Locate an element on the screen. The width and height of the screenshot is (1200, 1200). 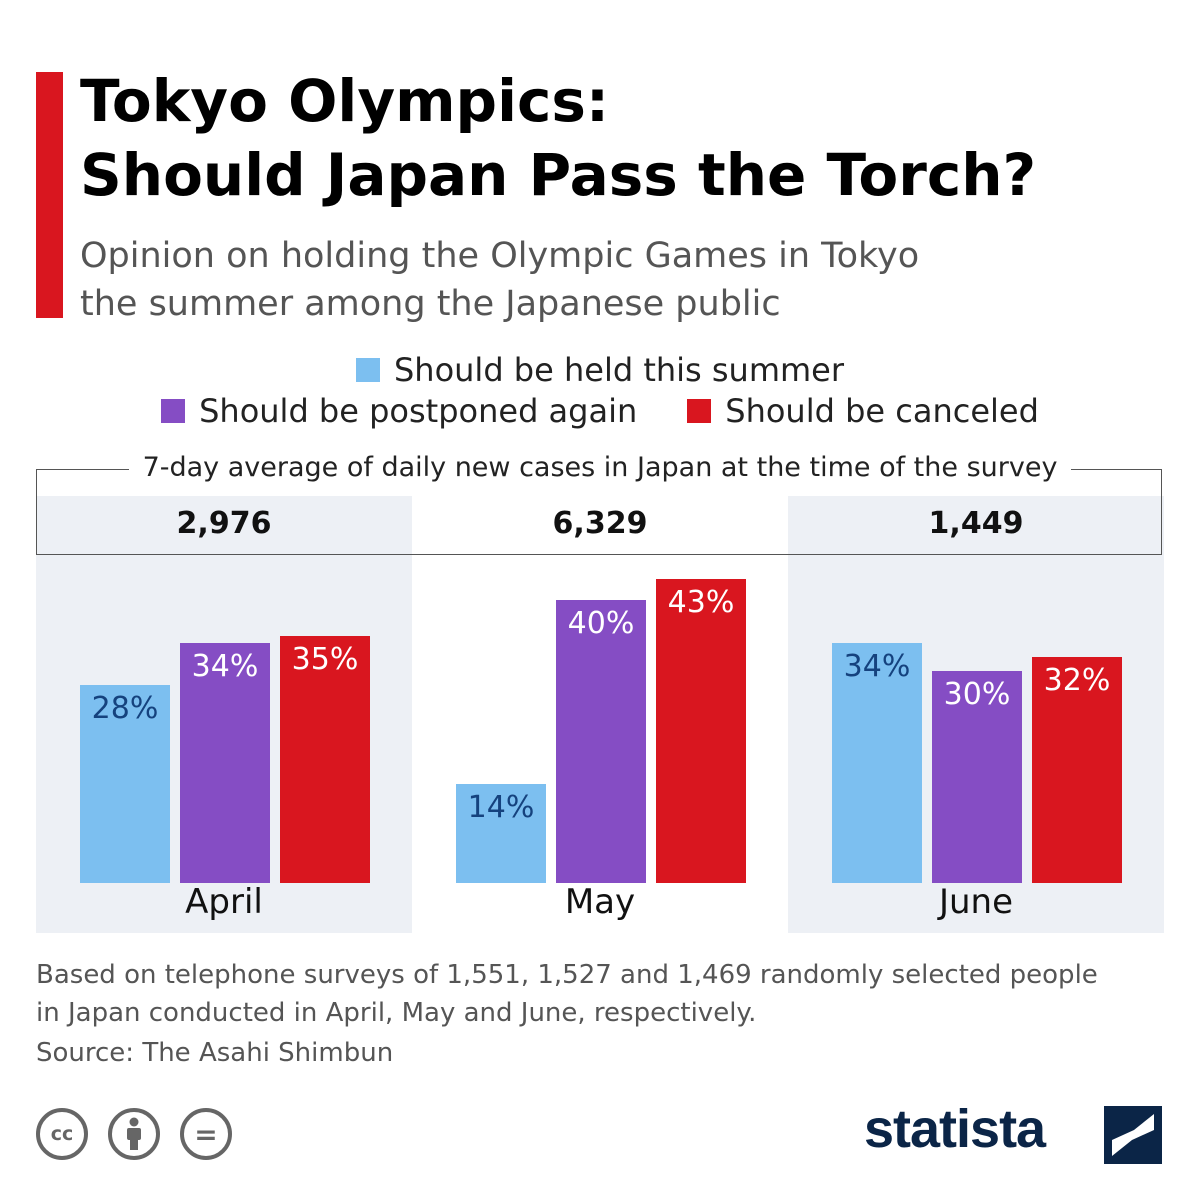
legend-row-1: Should be held this summer is located at coordinates (600, 370).